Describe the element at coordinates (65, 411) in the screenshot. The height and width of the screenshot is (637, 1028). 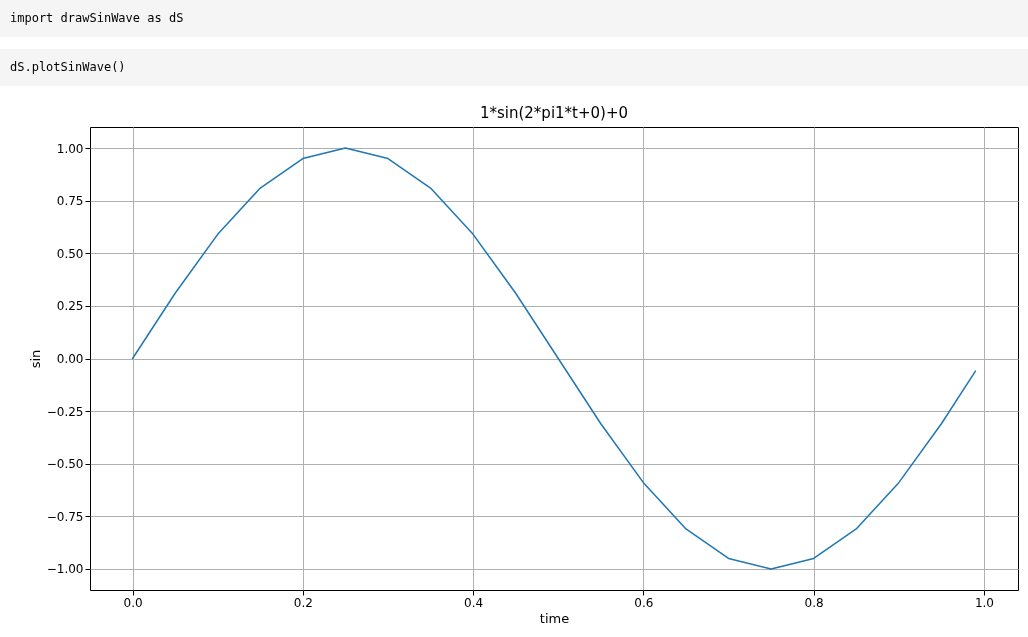
I see `y-tick-label: −0.25` at that location.